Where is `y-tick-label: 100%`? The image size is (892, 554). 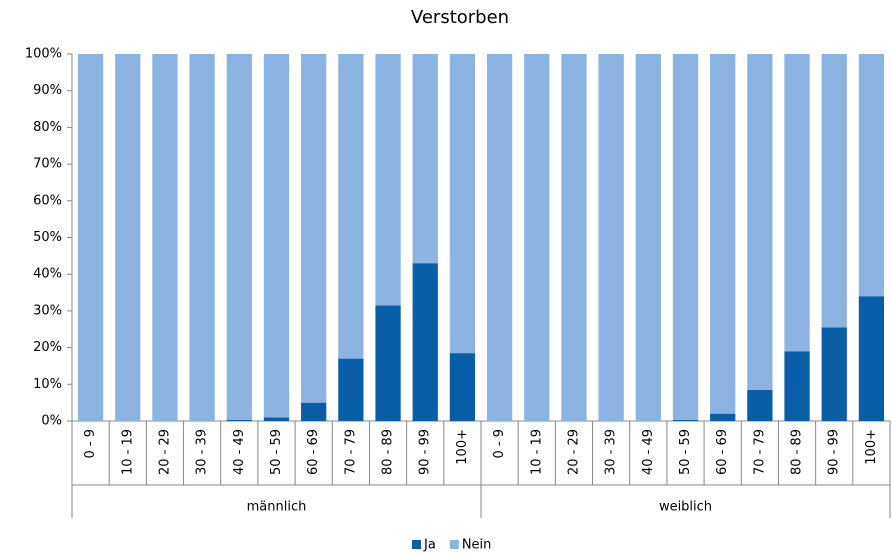
y-tick-label: 100% is located at coordinates (43, 54).